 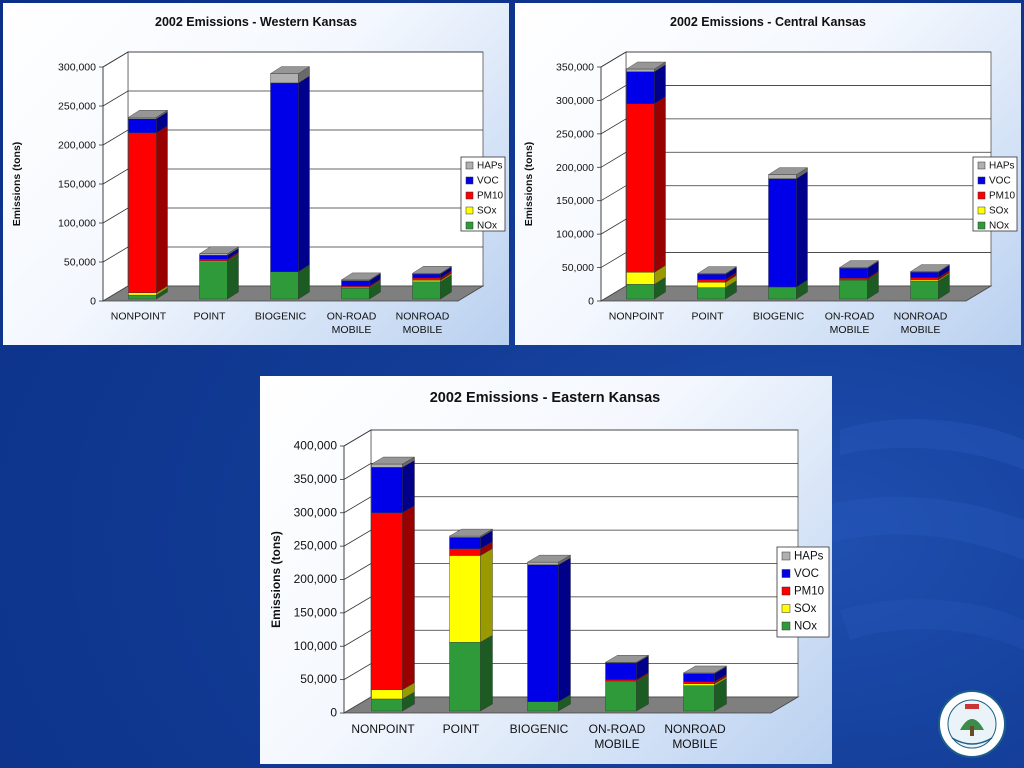 I want to click on bar-stack-biogenic, so click(x=290, y=183).